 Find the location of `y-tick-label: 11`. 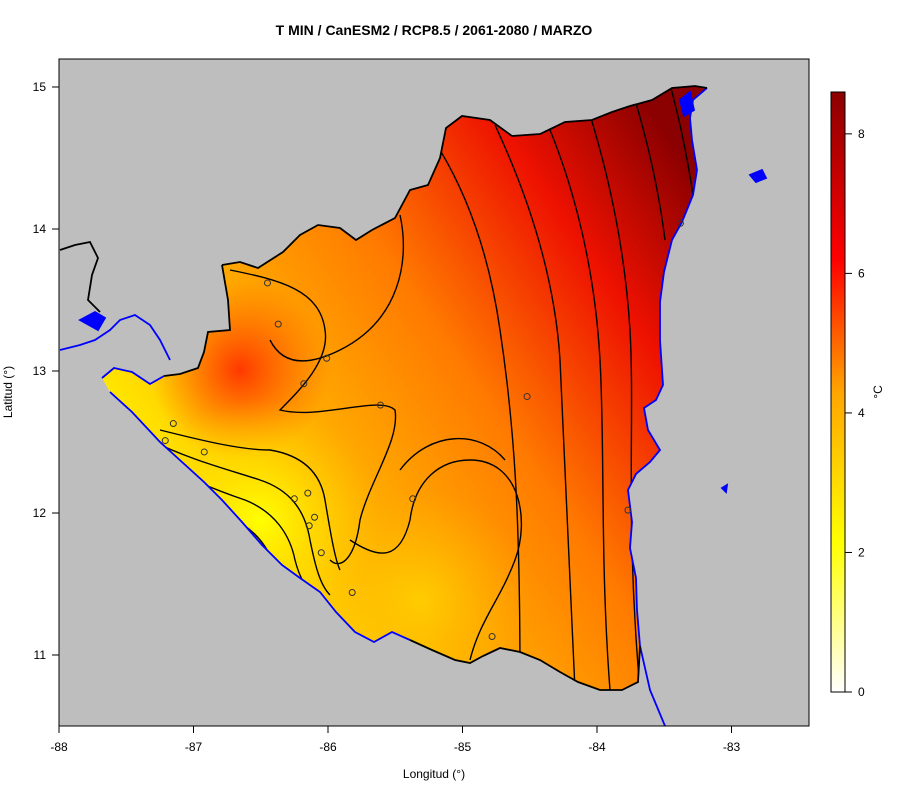

y-tick-label: 11 is located at coordinates (40, 655).